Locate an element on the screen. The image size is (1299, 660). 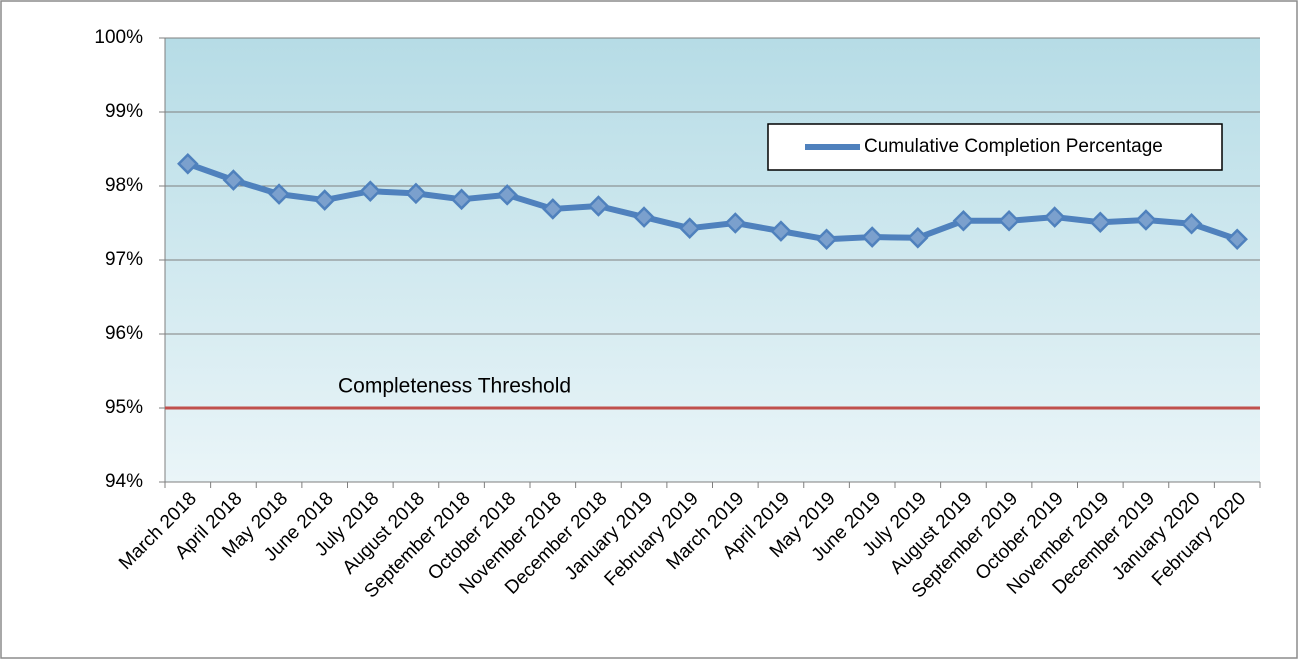
y-tick-label: 97% is located at coordinates (124, 259).